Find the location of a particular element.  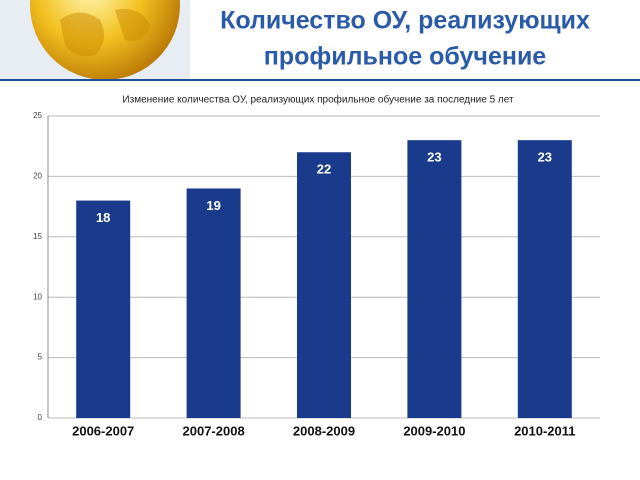

slide-title: Количество ОУ, реализующих is located at coordinates (405, 21).